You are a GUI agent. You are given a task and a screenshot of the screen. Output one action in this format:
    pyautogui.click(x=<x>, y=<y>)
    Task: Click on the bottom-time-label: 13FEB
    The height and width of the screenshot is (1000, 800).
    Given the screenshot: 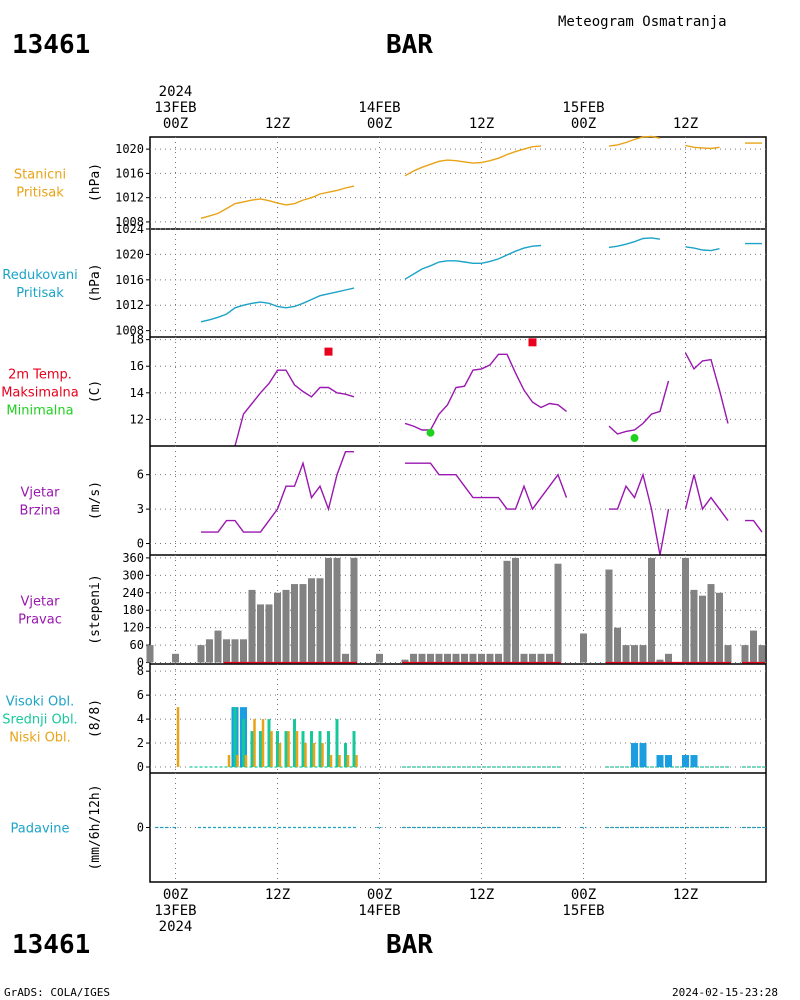 What is the action you would take?
    pyautogui.click(x=175, y=911)
    